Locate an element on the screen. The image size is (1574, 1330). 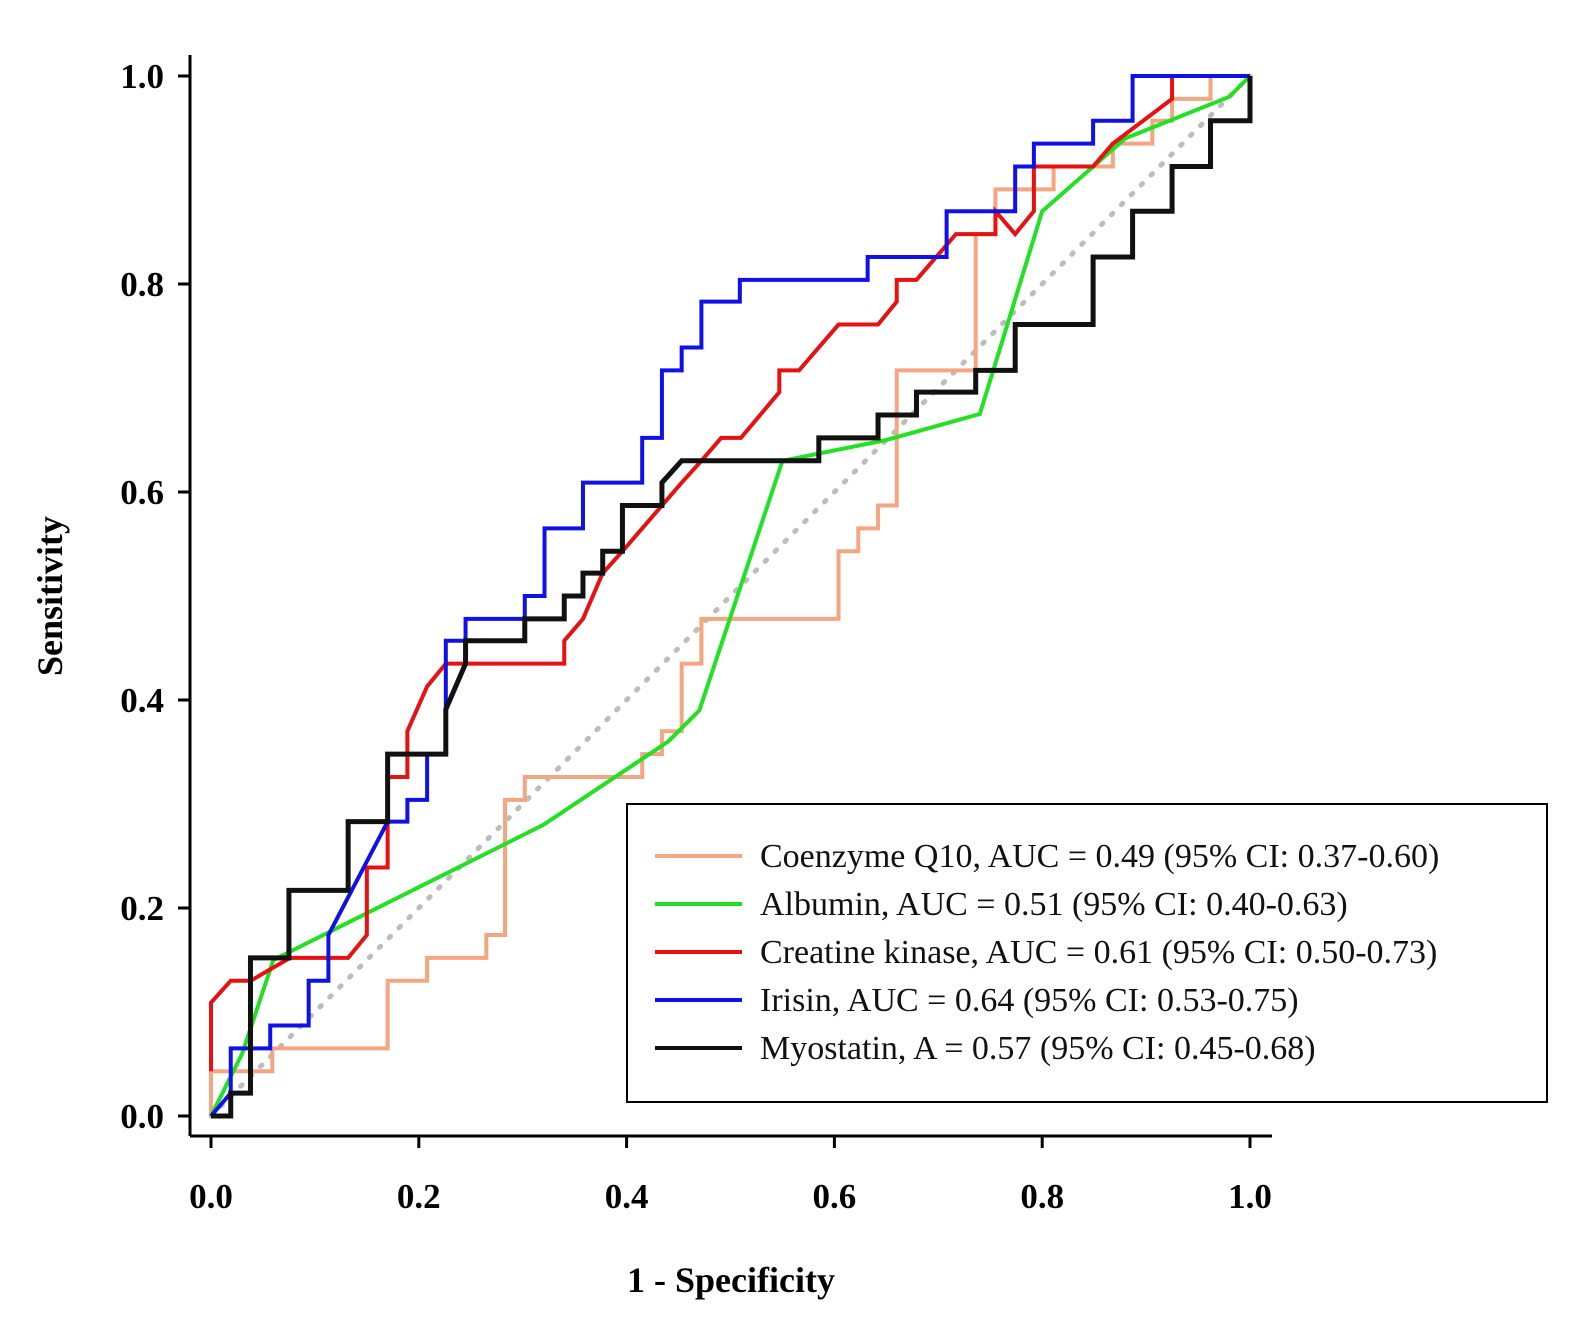
y-tick-label: 0.4 is located at coordinates (142, 700).